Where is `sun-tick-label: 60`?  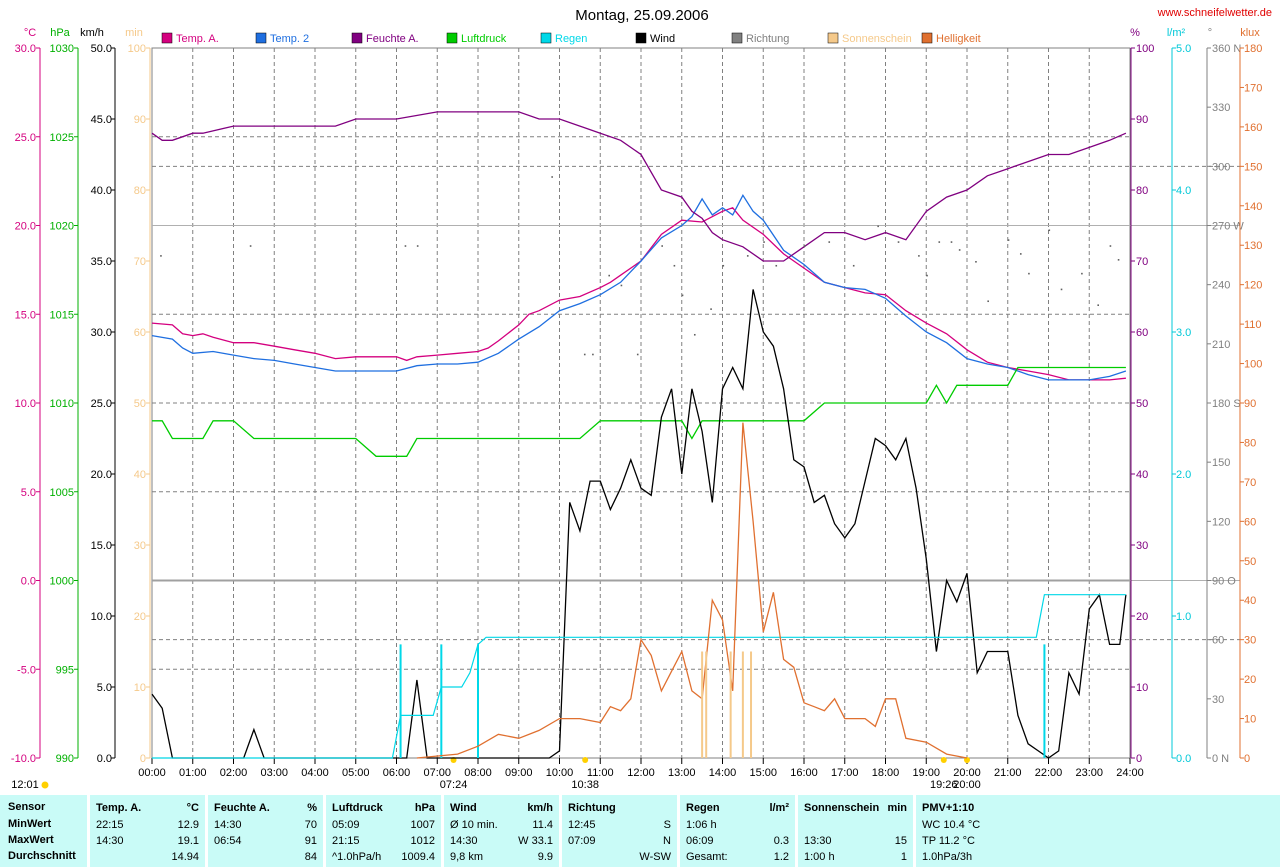
sun-tick-label: 60 is located at coordinates (140, 333).